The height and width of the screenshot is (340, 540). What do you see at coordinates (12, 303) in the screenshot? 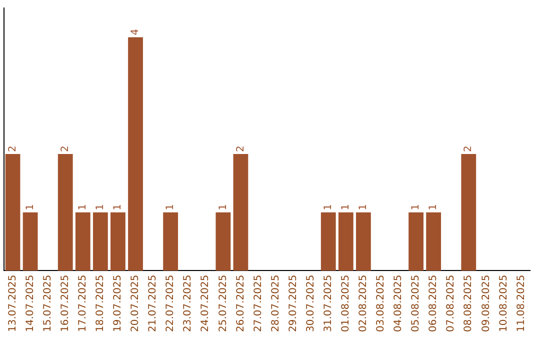
I see `x-tick-label: 13.07.2025` at bounding box center [12, 303].